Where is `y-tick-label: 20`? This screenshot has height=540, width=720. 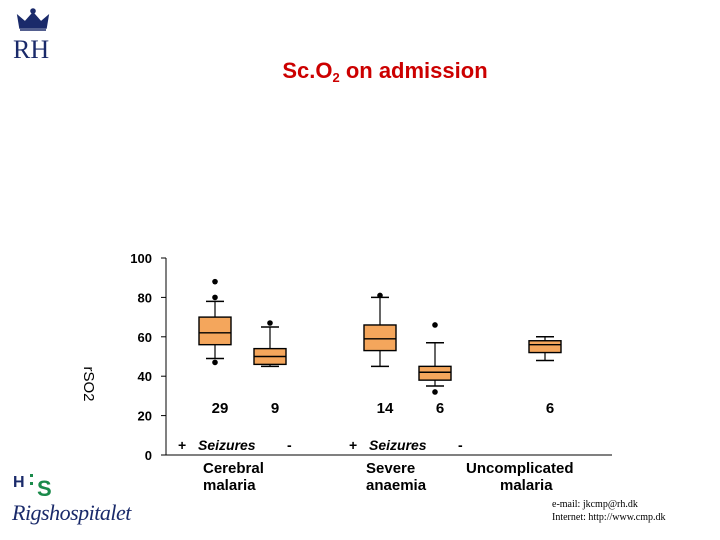 y-tick-label: 20 is located at coordinates (145, 416).